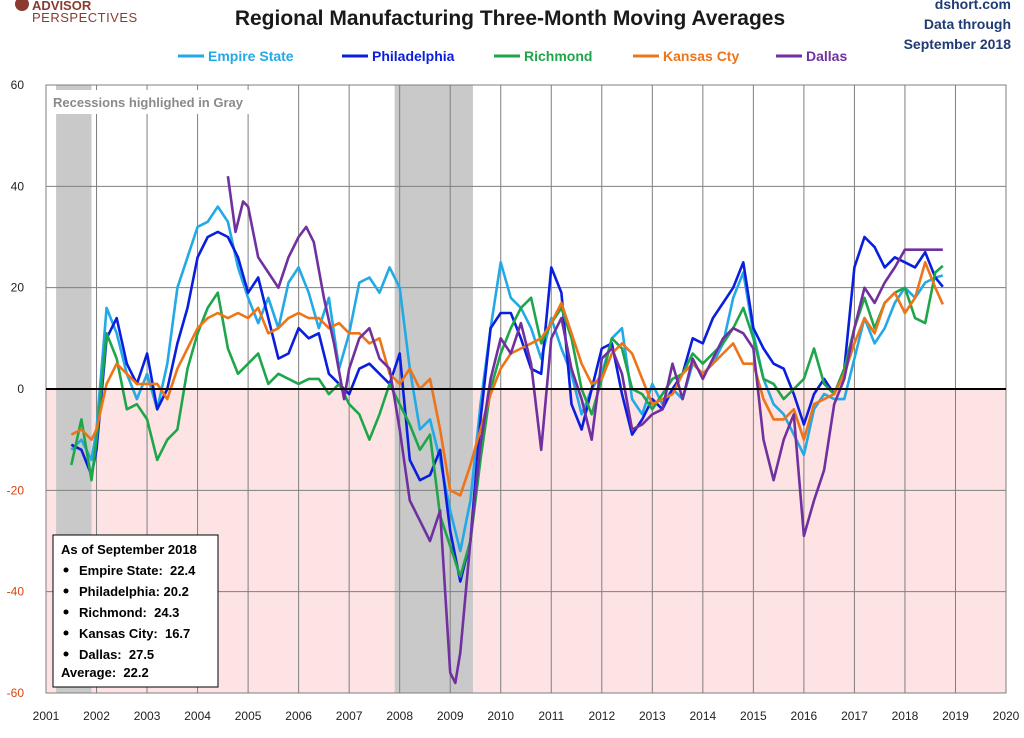  Describe the element at coordinates (248, 716) in the screenshot. I see `x-tick-label: 2005` at that location.